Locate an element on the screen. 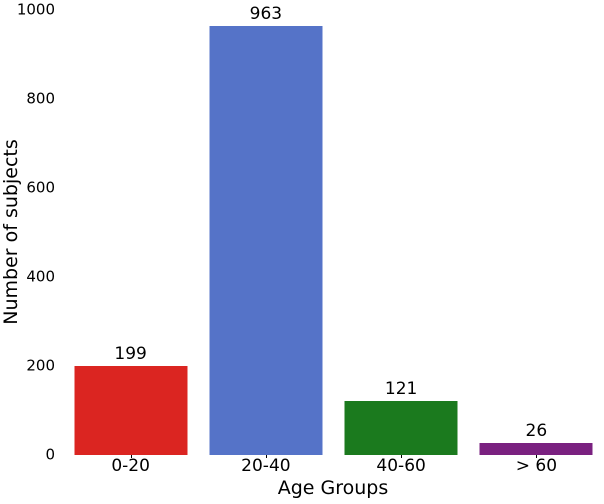 This screenshot has width=604, height=504. bar-value-label: 199 is located at coordinates (130, 354).